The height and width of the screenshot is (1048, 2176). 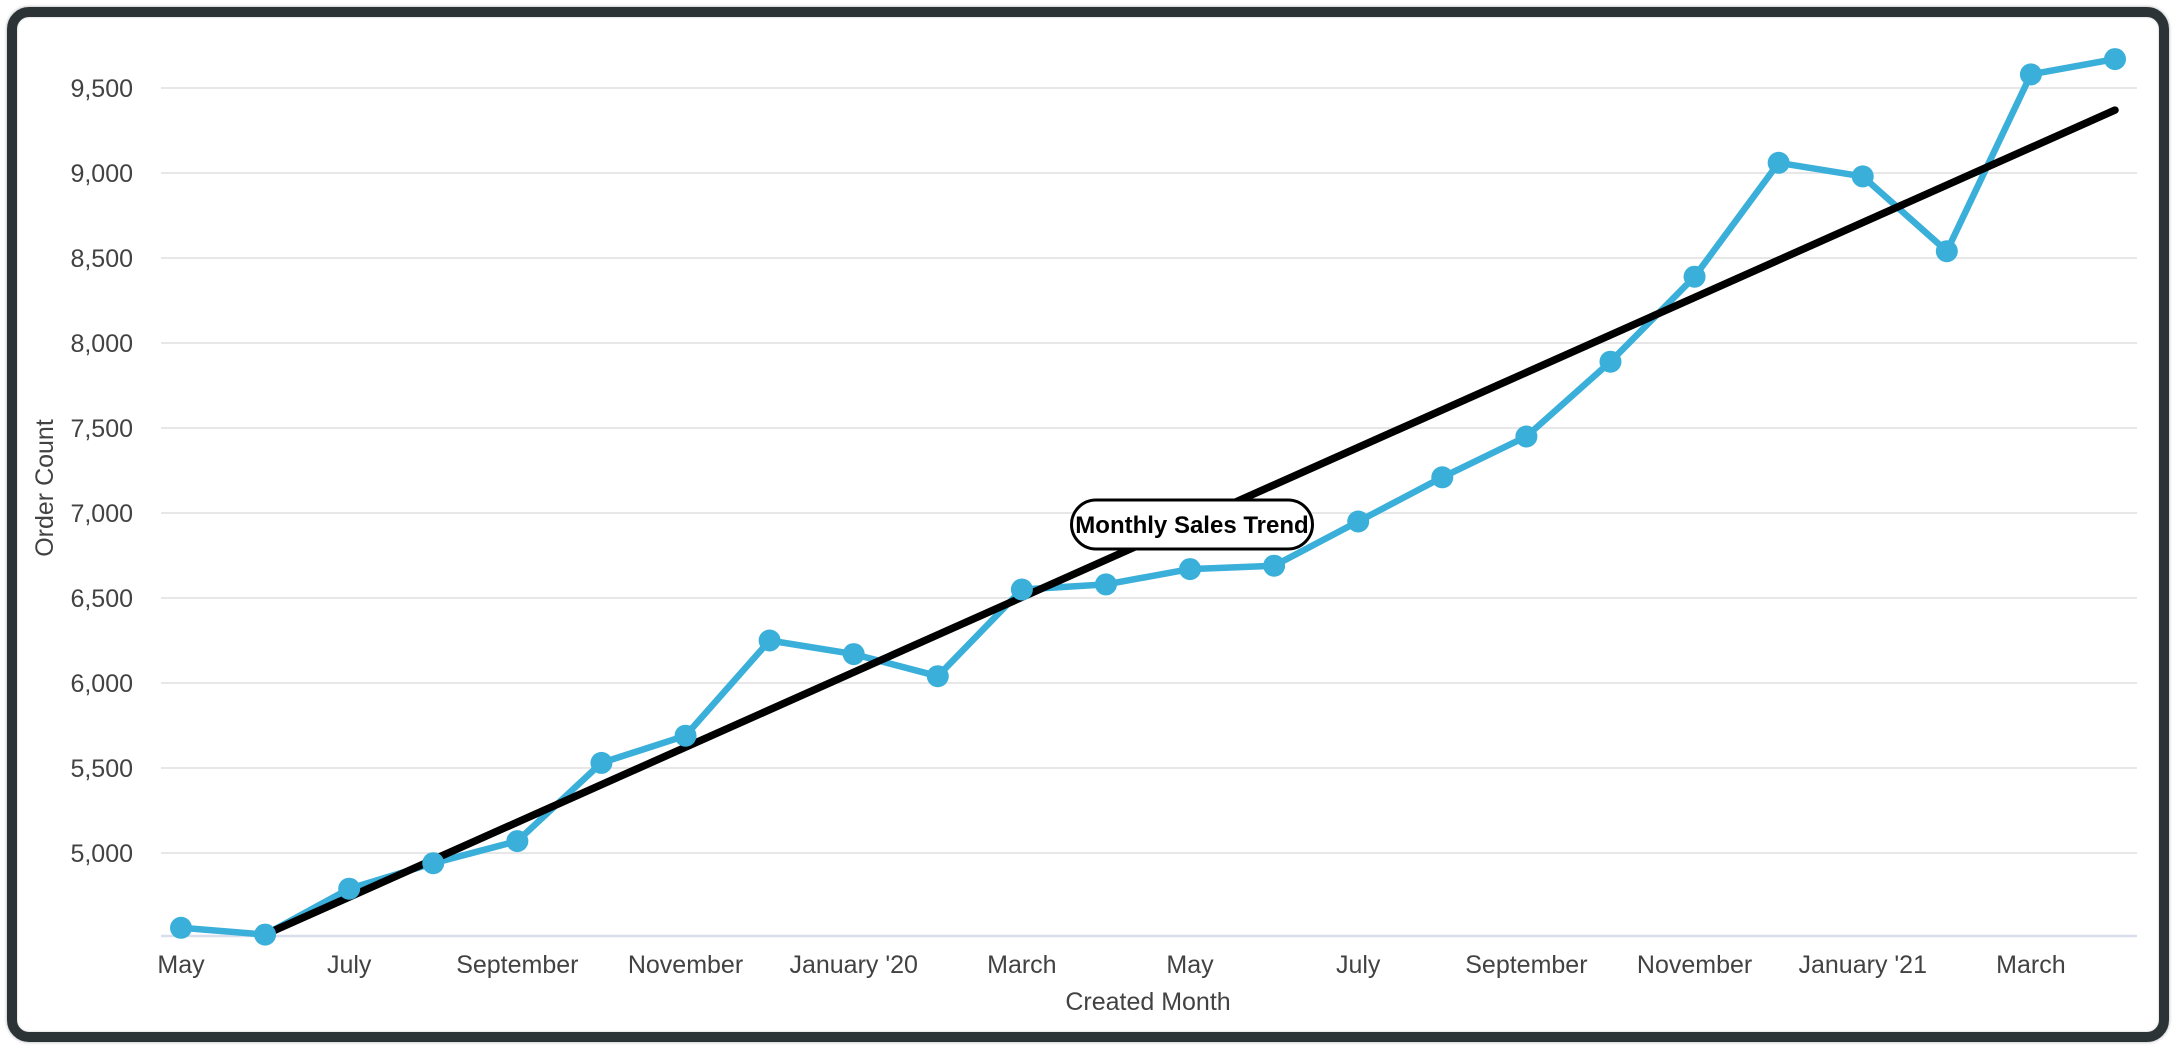 What do you see at coordinates (101, 769) in the screenshot?
I see `y-tick-label: 5,500` at bounding box center [101, 769].